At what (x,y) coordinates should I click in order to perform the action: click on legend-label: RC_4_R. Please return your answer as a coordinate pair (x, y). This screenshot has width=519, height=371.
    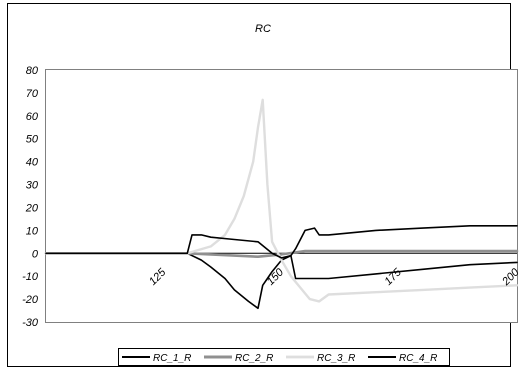
    Looking at the image, I should click on (418, 358).